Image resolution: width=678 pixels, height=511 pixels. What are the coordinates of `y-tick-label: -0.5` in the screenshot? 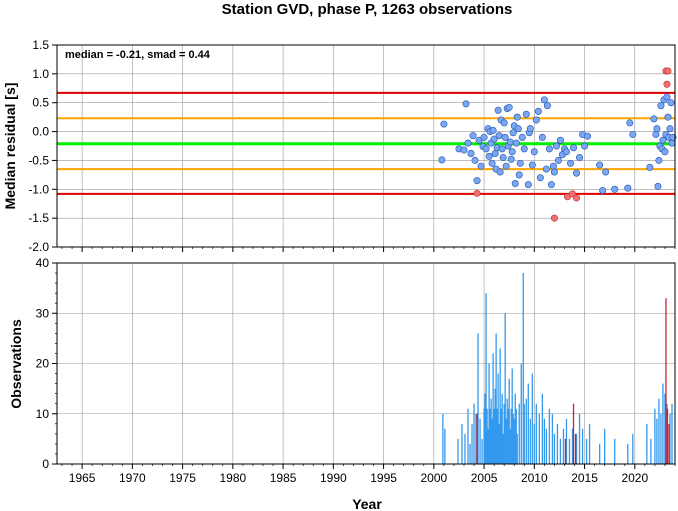 It's located at (38, 160).